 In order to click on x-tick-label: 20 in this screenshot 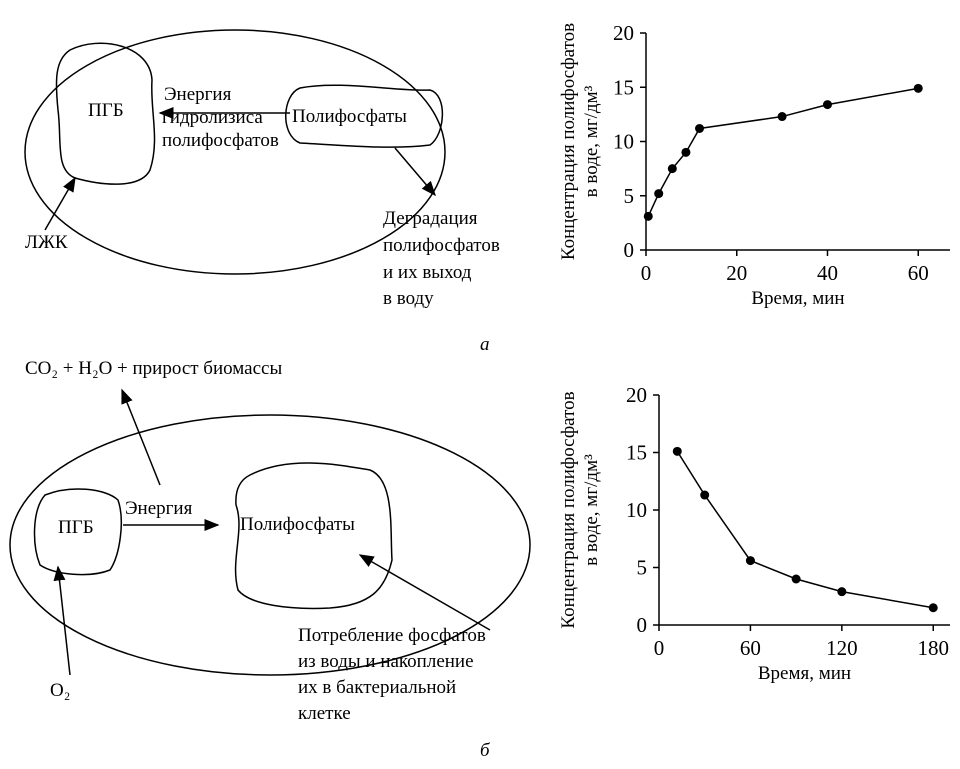, I will do `click(736, 273)`.